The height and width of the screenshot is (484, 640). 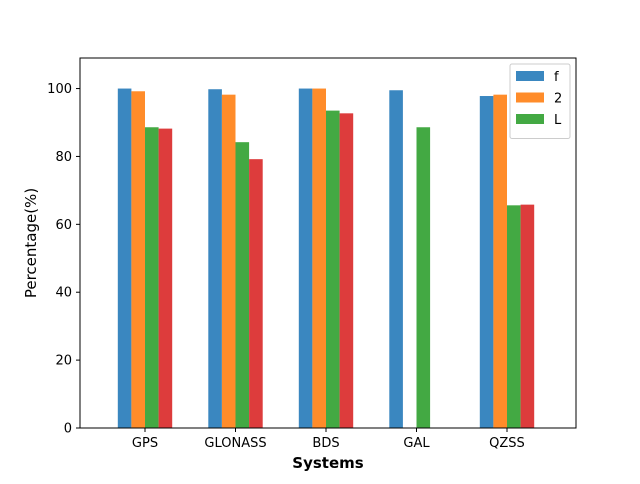 What do you see at coordinates (63, 293) in the screenshot?
I see `y-tick-label: 40` at bounding box center [63, 293].